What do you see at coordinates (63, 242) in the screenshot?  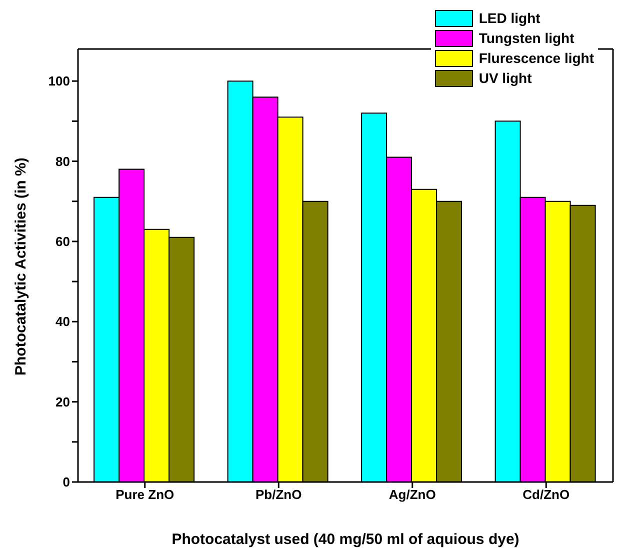 I see `y-tick-label: 60` at bounding box center [63, 242].